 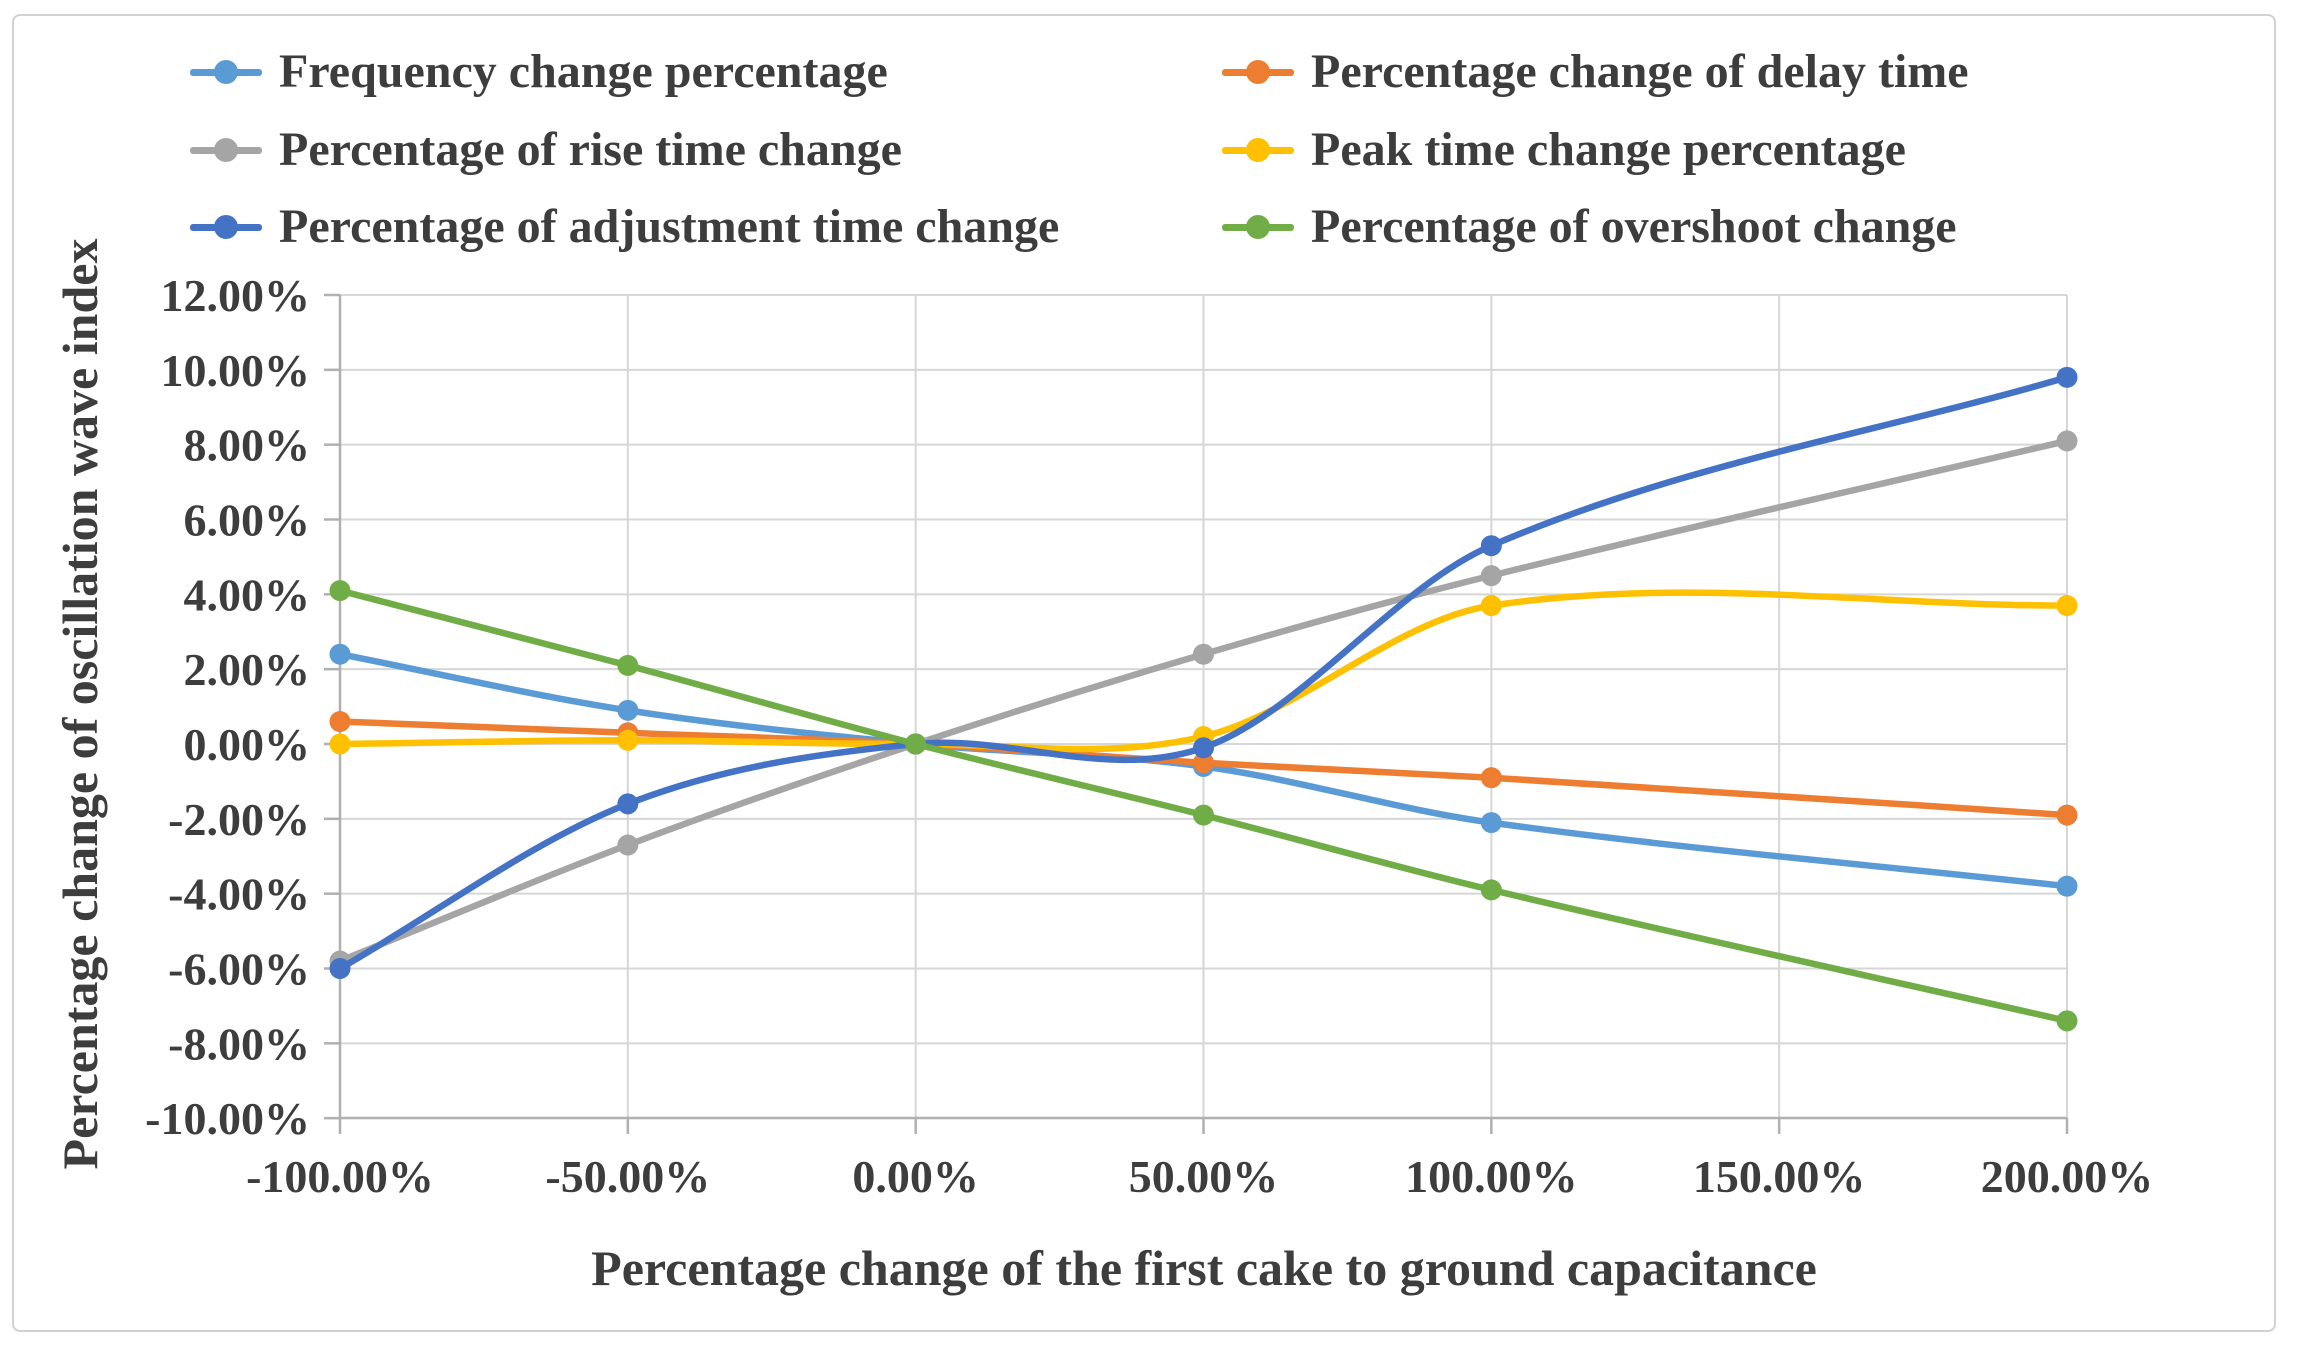 What do you see at coordinates (2067, 1176) in the screenshot?
I see `x-tick-label: 200.00%` at bounding box center [2067, 1176].